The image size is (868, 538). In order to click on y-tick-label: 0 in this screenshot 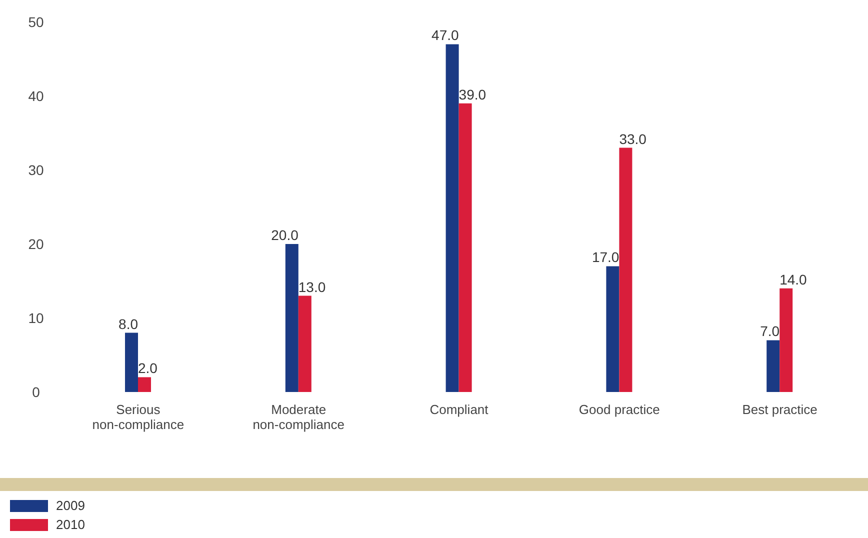, I will do `click(36, 392)`.